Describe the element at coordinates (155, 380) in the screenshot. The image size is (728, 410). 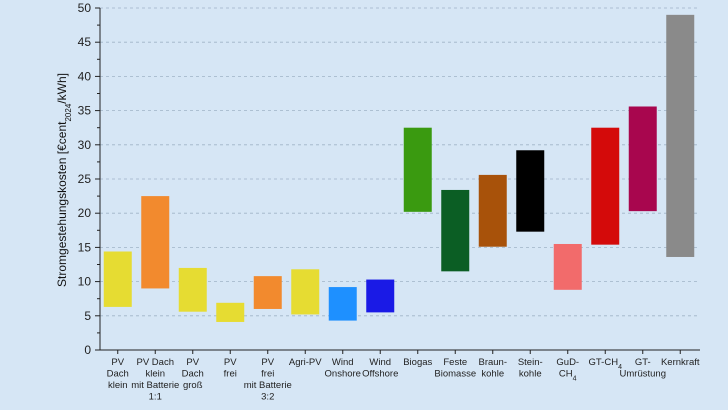
I see `x-category-label: PV Dach klein mit Batterie 1:1` at that location.